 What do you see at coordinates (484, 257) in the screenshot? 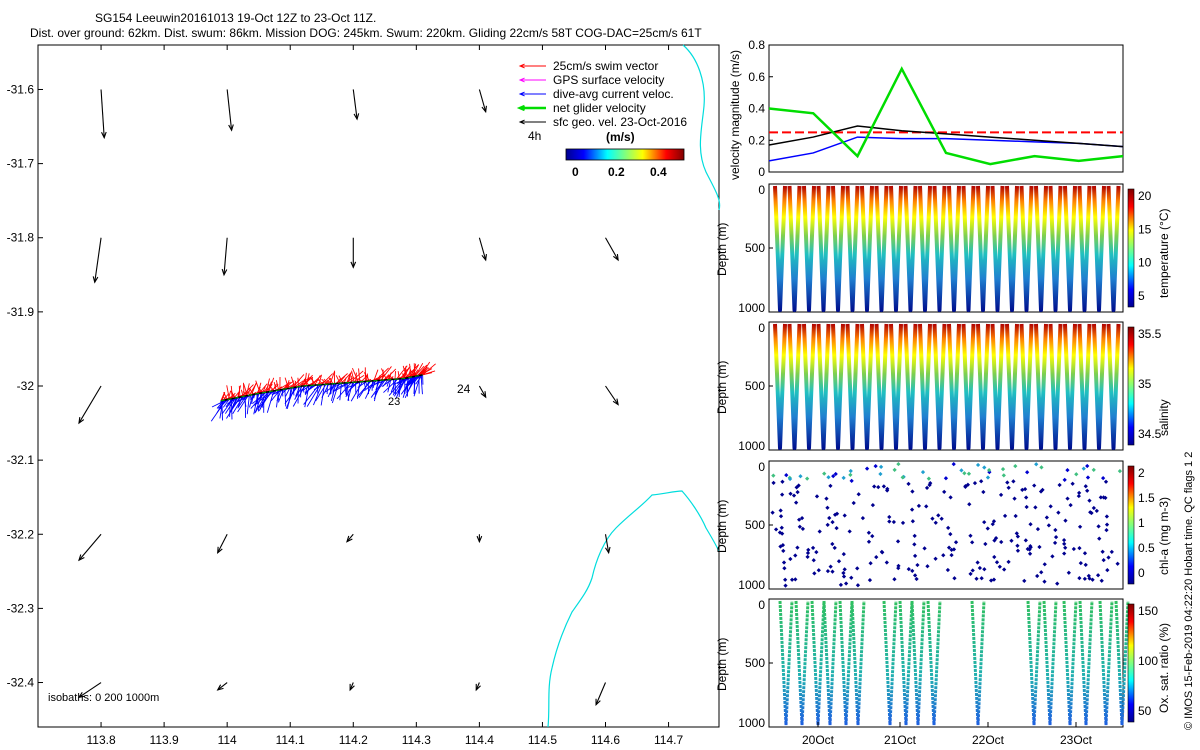
I see `geo-vector-7-head` at bounding box center [484, 257].